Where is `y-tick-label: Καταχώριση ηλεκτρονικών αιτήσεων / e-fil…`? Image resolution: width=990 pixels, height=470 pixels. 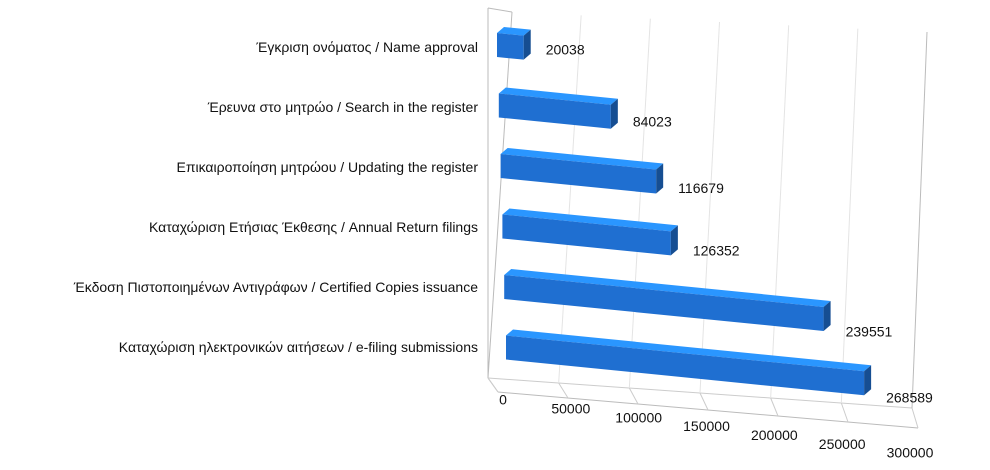 y-tick-label: Καταχώριση ηλεκτρονικών αιτήσεων / e-fil… is located at coordinates (243, 347).